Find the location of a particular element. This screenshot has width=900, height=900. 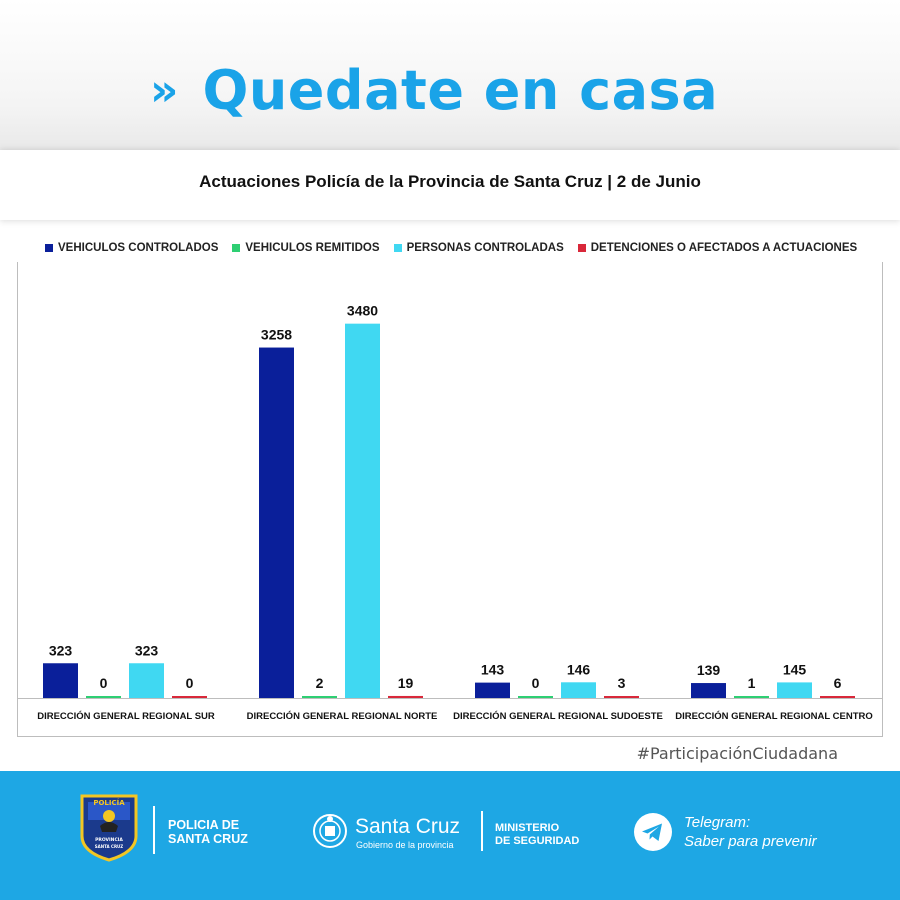

footer is located at coordinates (450, 835).